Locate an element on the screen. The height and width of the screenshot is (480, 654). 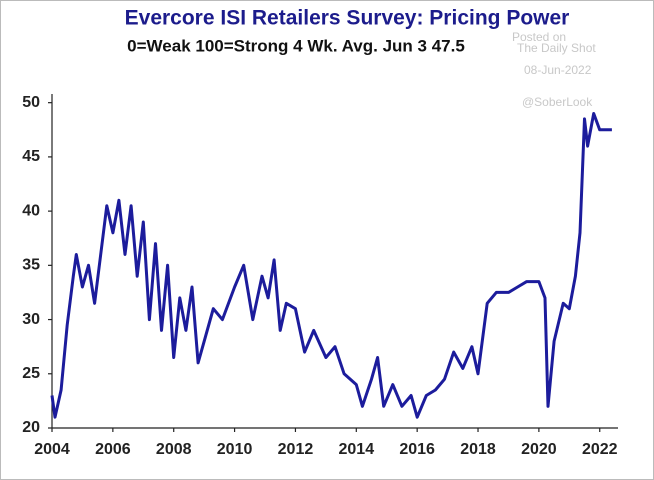
x-tick-label: 2008 is located at coordinates (174, 449).